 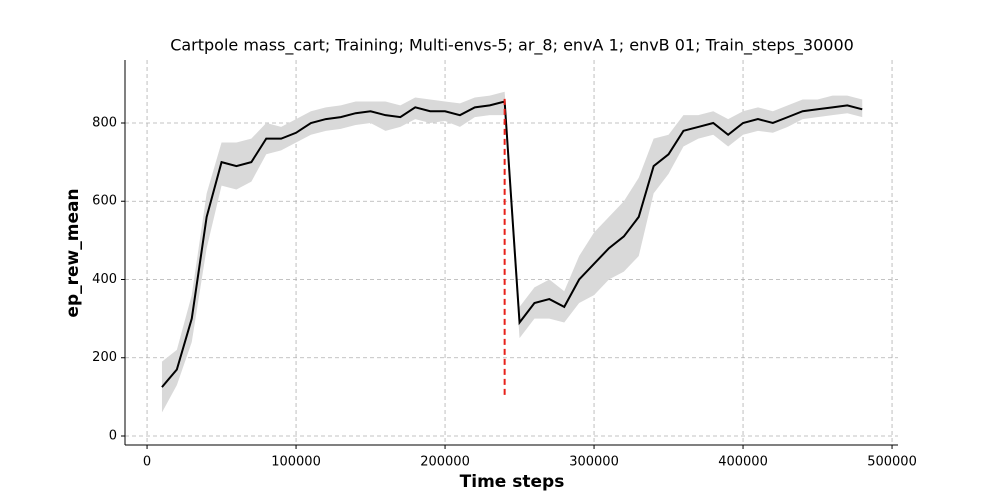 What do you see at coordinates (512, 482) in the screenshot?
I see `x-axis-label: Time steps` at bounding box center [512, 482].